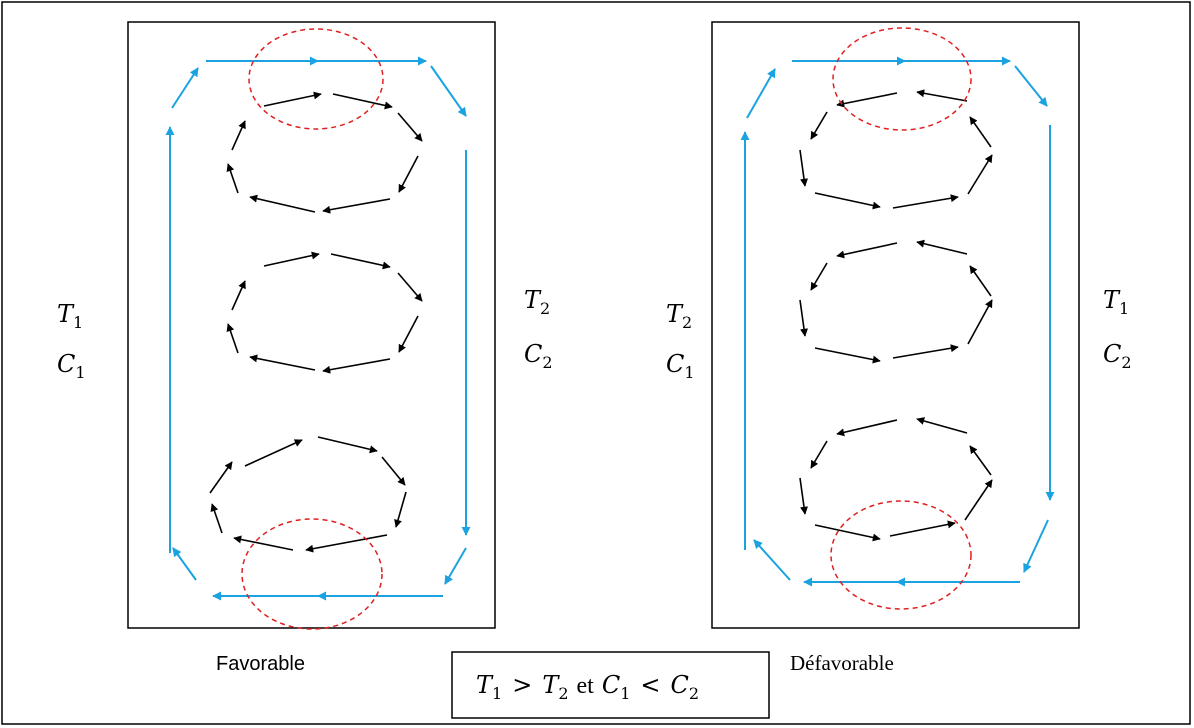 The image size is (1194, 728). What do you see at coordinates (1117, 356) in the screenshot?
I see `defavorable-right-conc-label: C2` at bounding box center [1117, 356].